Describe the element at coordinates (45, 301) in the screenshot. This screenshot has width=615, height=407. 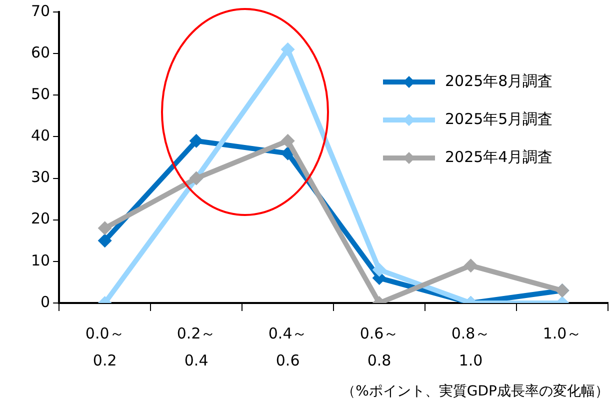
I see `y-tick-label: 0` at that location.